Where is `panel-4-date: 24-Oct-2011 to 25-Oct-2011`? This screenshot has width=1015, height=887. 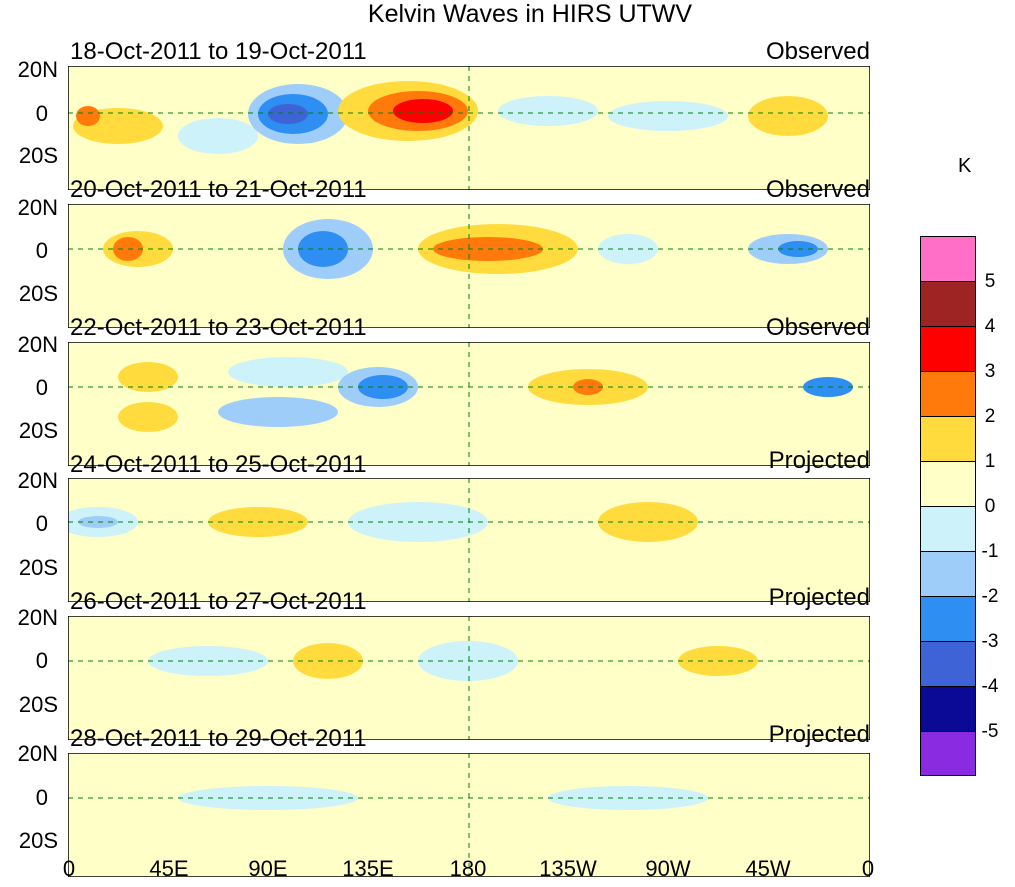 panel-4-date: 24-Oct-2011 to 25-Oct-2011 is located at coordinates (218, 464).